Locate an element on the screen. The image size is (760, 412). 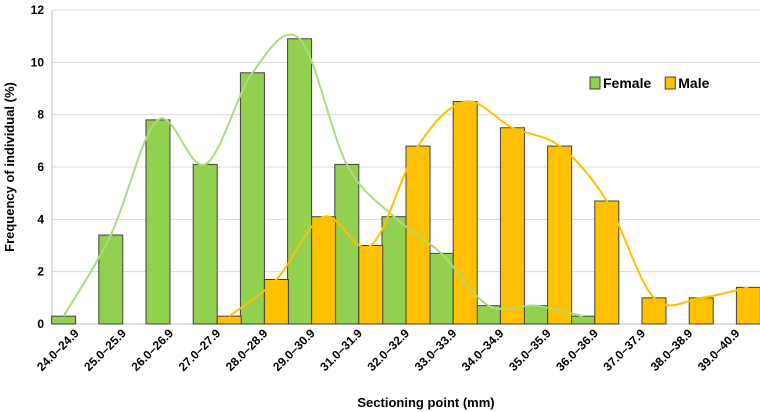
x-tick-label: 25.0–25.9 is located at coordinates (105, 350).